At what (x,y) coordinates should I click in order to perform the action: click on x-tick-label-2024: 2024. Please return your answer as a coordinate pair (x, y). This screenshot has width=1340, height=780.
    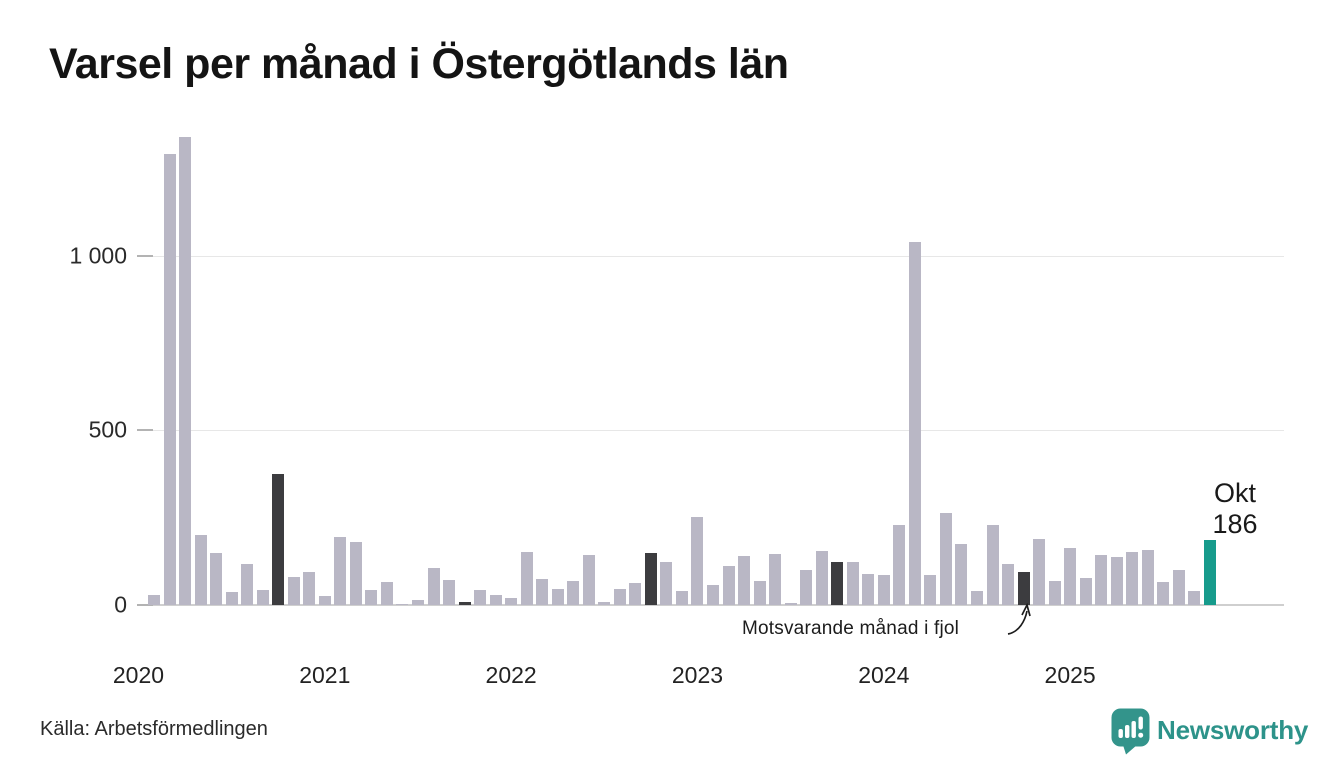
    Looking at the image, I should click on (884, 675).